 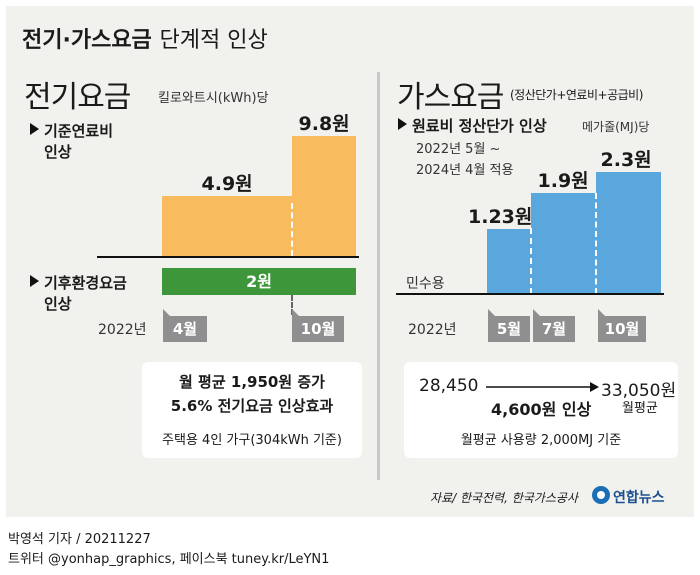 I want to click on fuel-cost-label: 기준연료비, so click(x=71, y=131).